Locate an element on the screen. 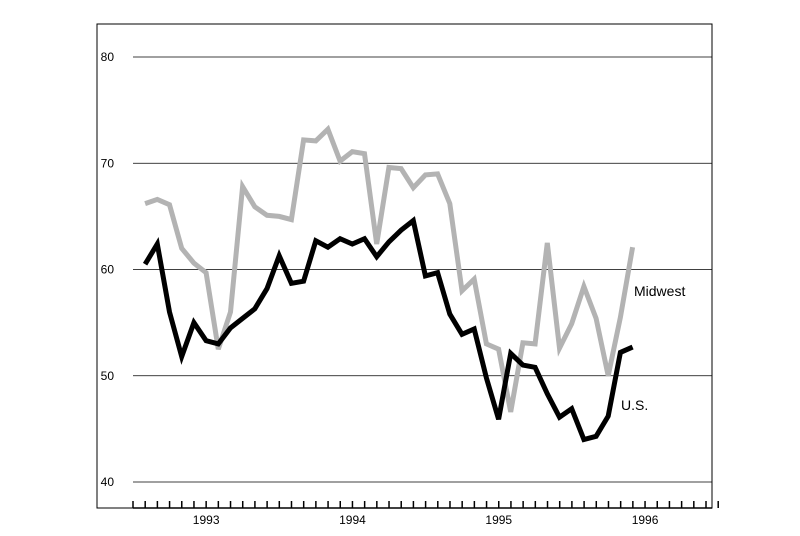 The height and width of the screenshot is (536, 800). y-tick-label: 60 is located at coordinates (108, 270).